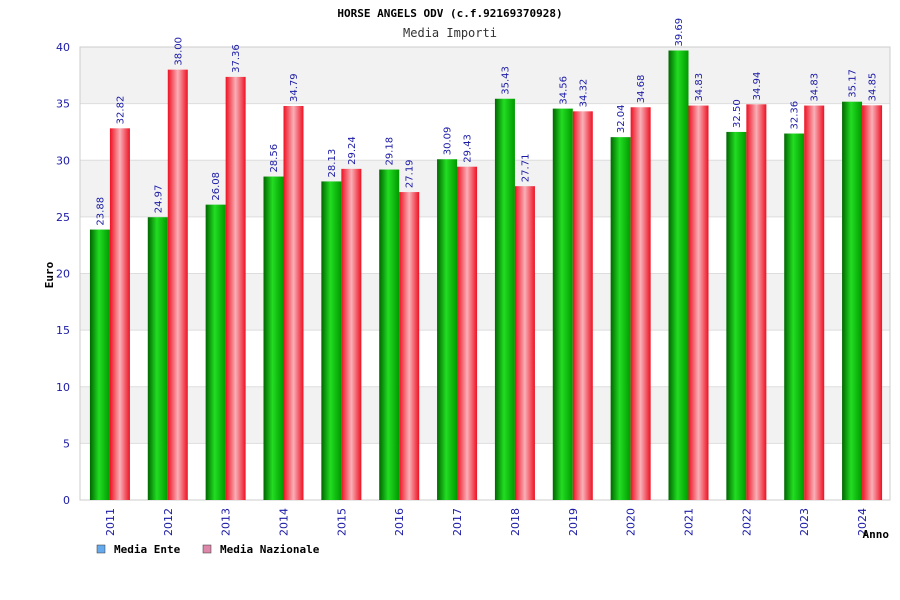  Describe the element at coordinates (157, 358) in the screenshot. I see `bar-media-ente-2012` at that location.